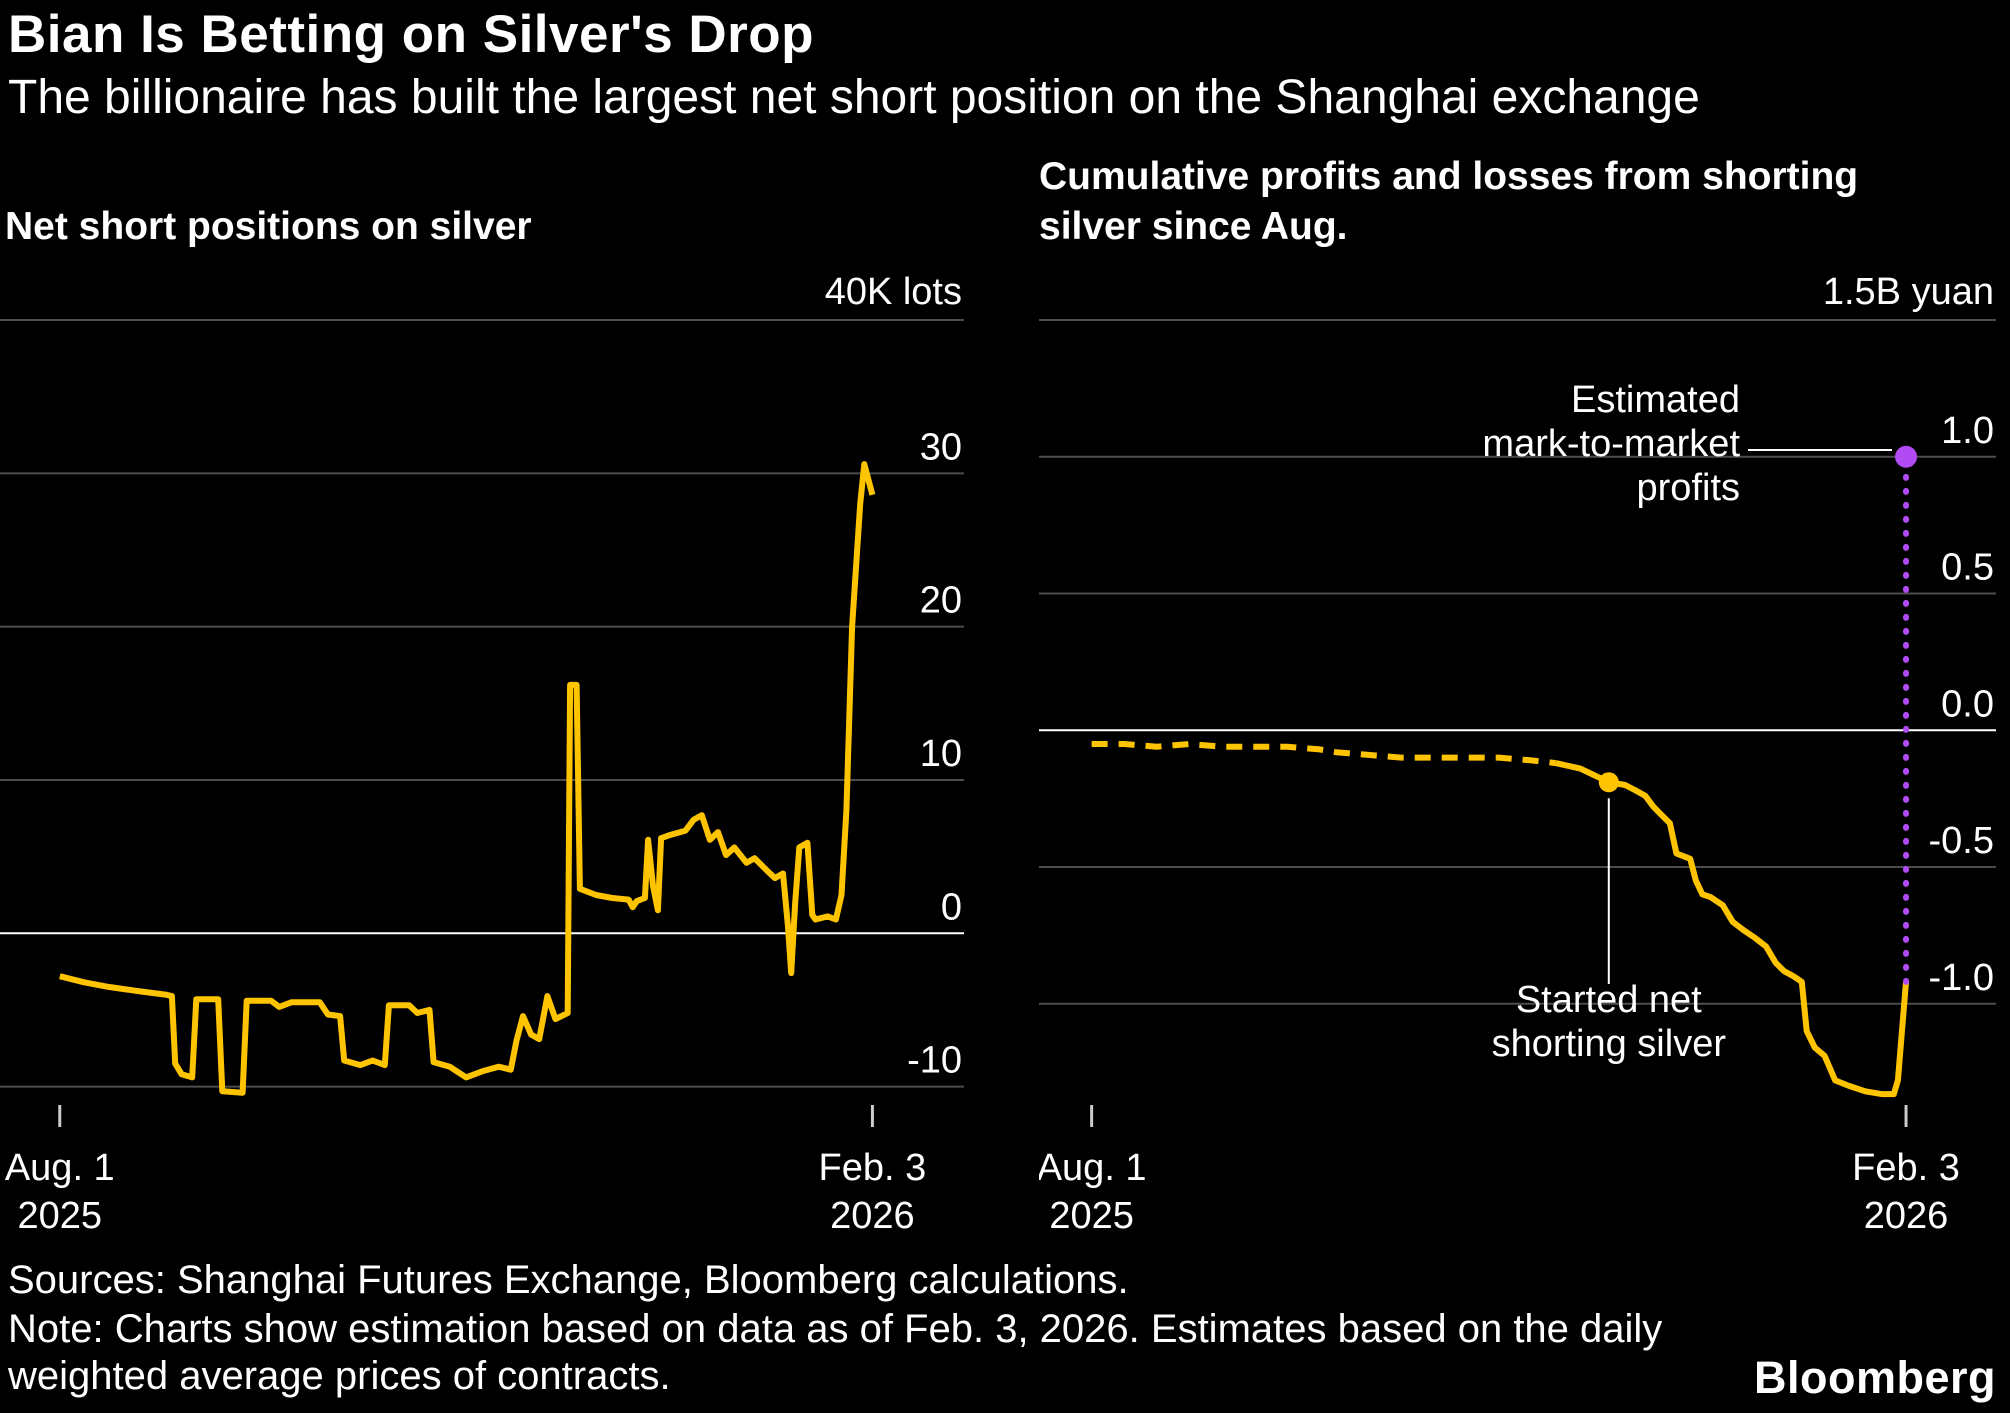  Describe the element at coordinates (941, 754) in the screenshot. I see `y-tick-label: 10` at that location.